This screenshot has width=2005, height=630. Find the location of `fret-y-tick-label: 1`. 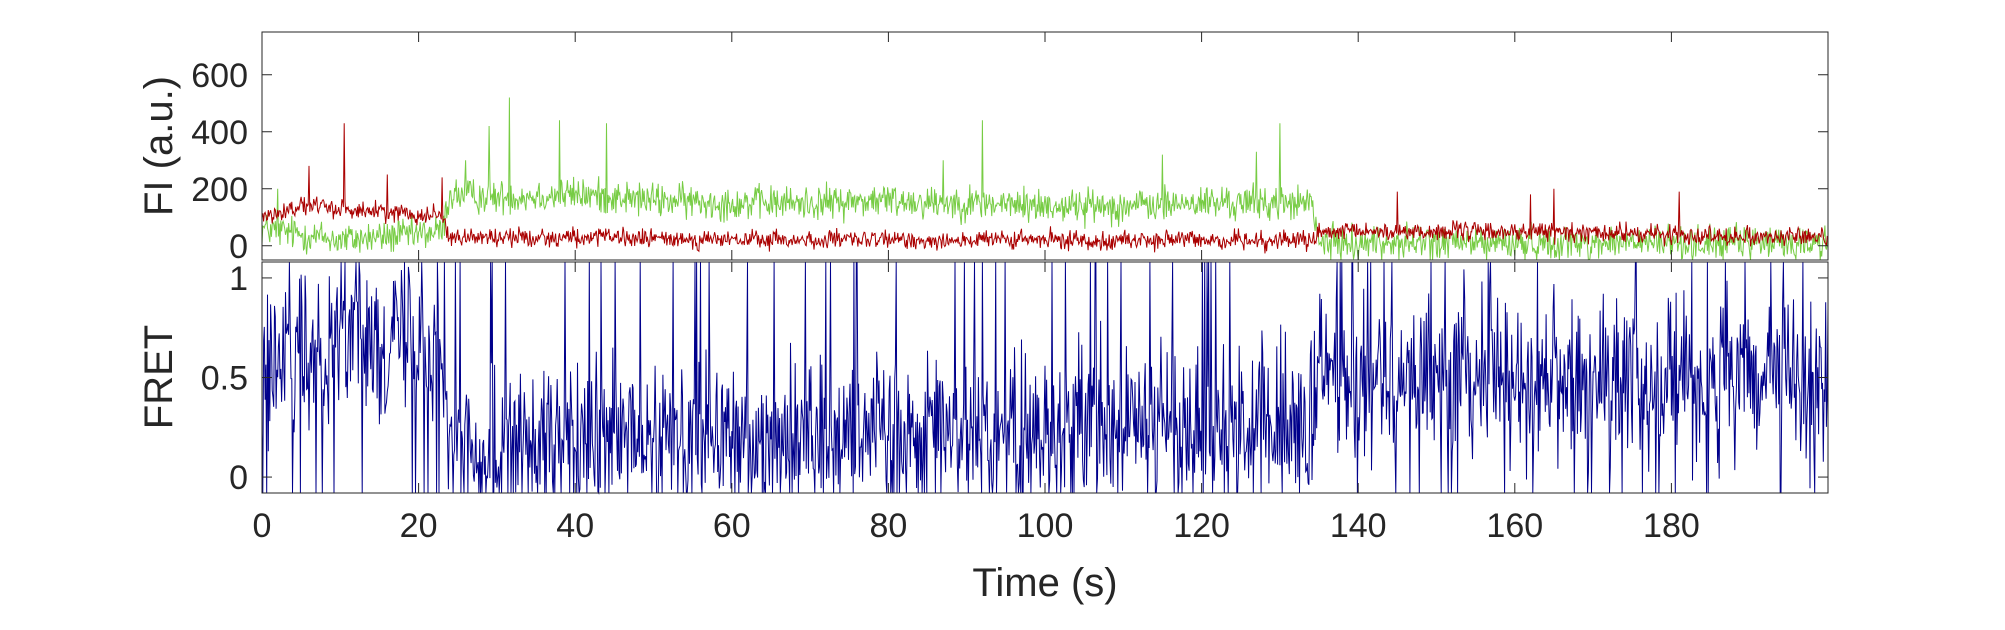

fret-y-tick-label: 1 is located at coordinates (238, 279).